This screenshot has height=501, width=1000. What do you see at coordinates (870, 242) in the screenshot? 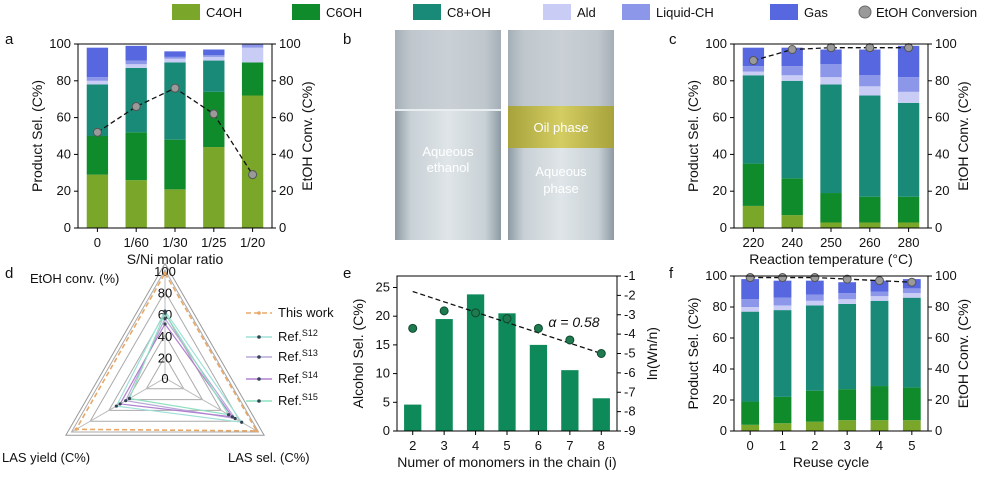
I see `xtick-label-c-3: 260` at bounding box center [870, 242].